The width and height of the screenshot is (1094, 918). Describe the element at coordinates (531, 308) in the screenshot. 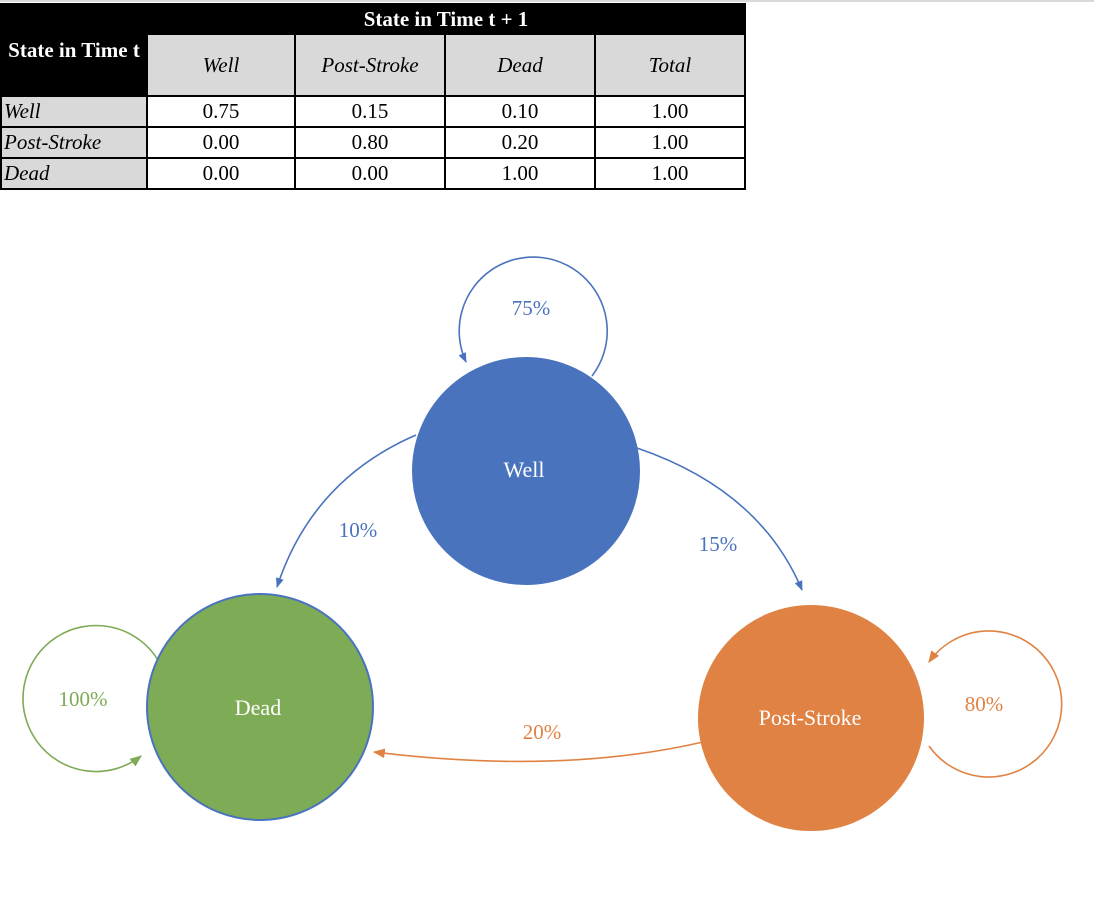

I see `edge-label-well-self: 75%` at that location.